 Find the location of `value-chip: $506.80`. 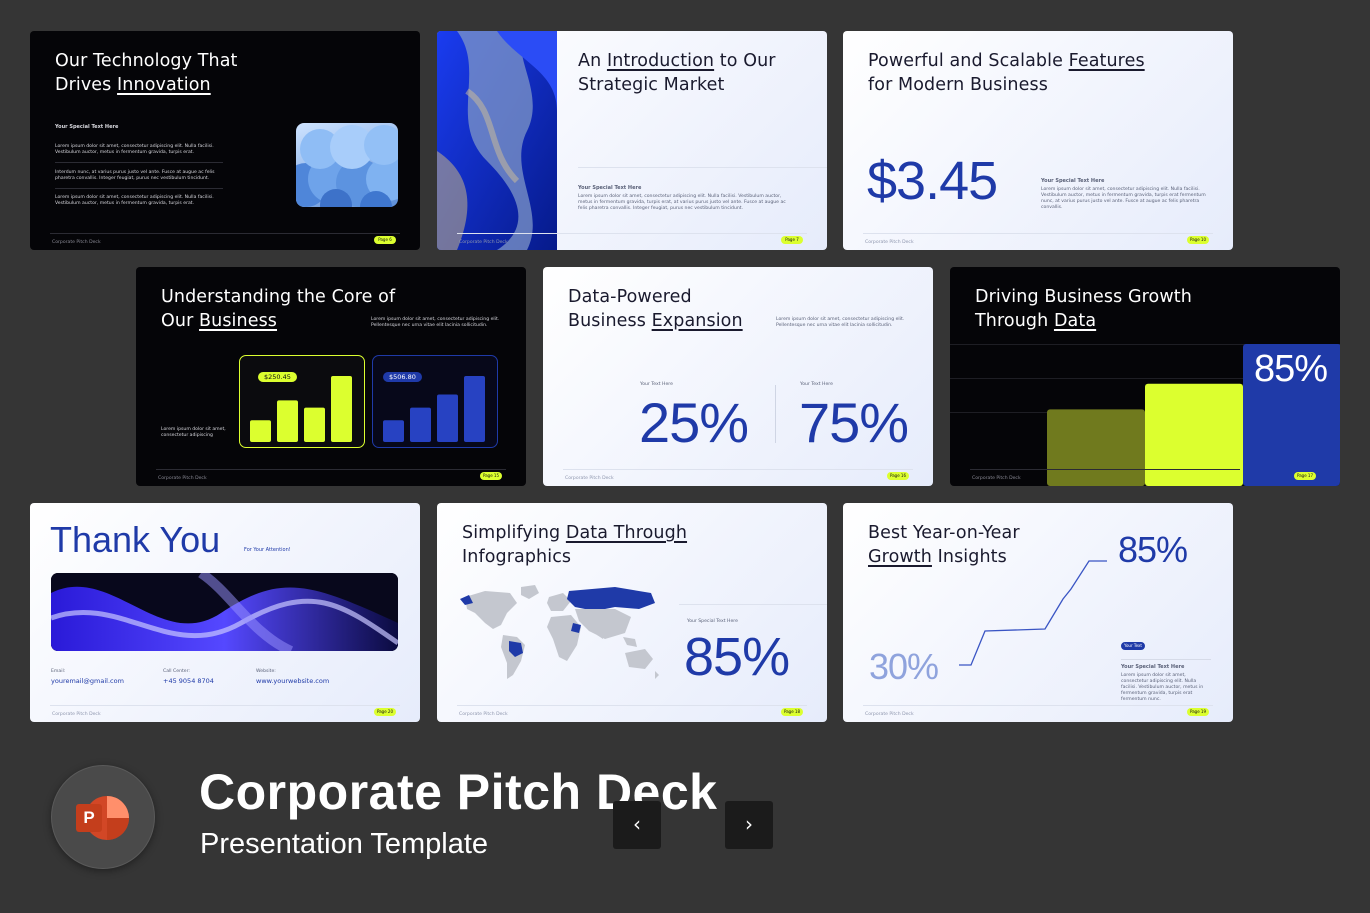

value-chip: $506.80 is located at coordinates (402, 377).